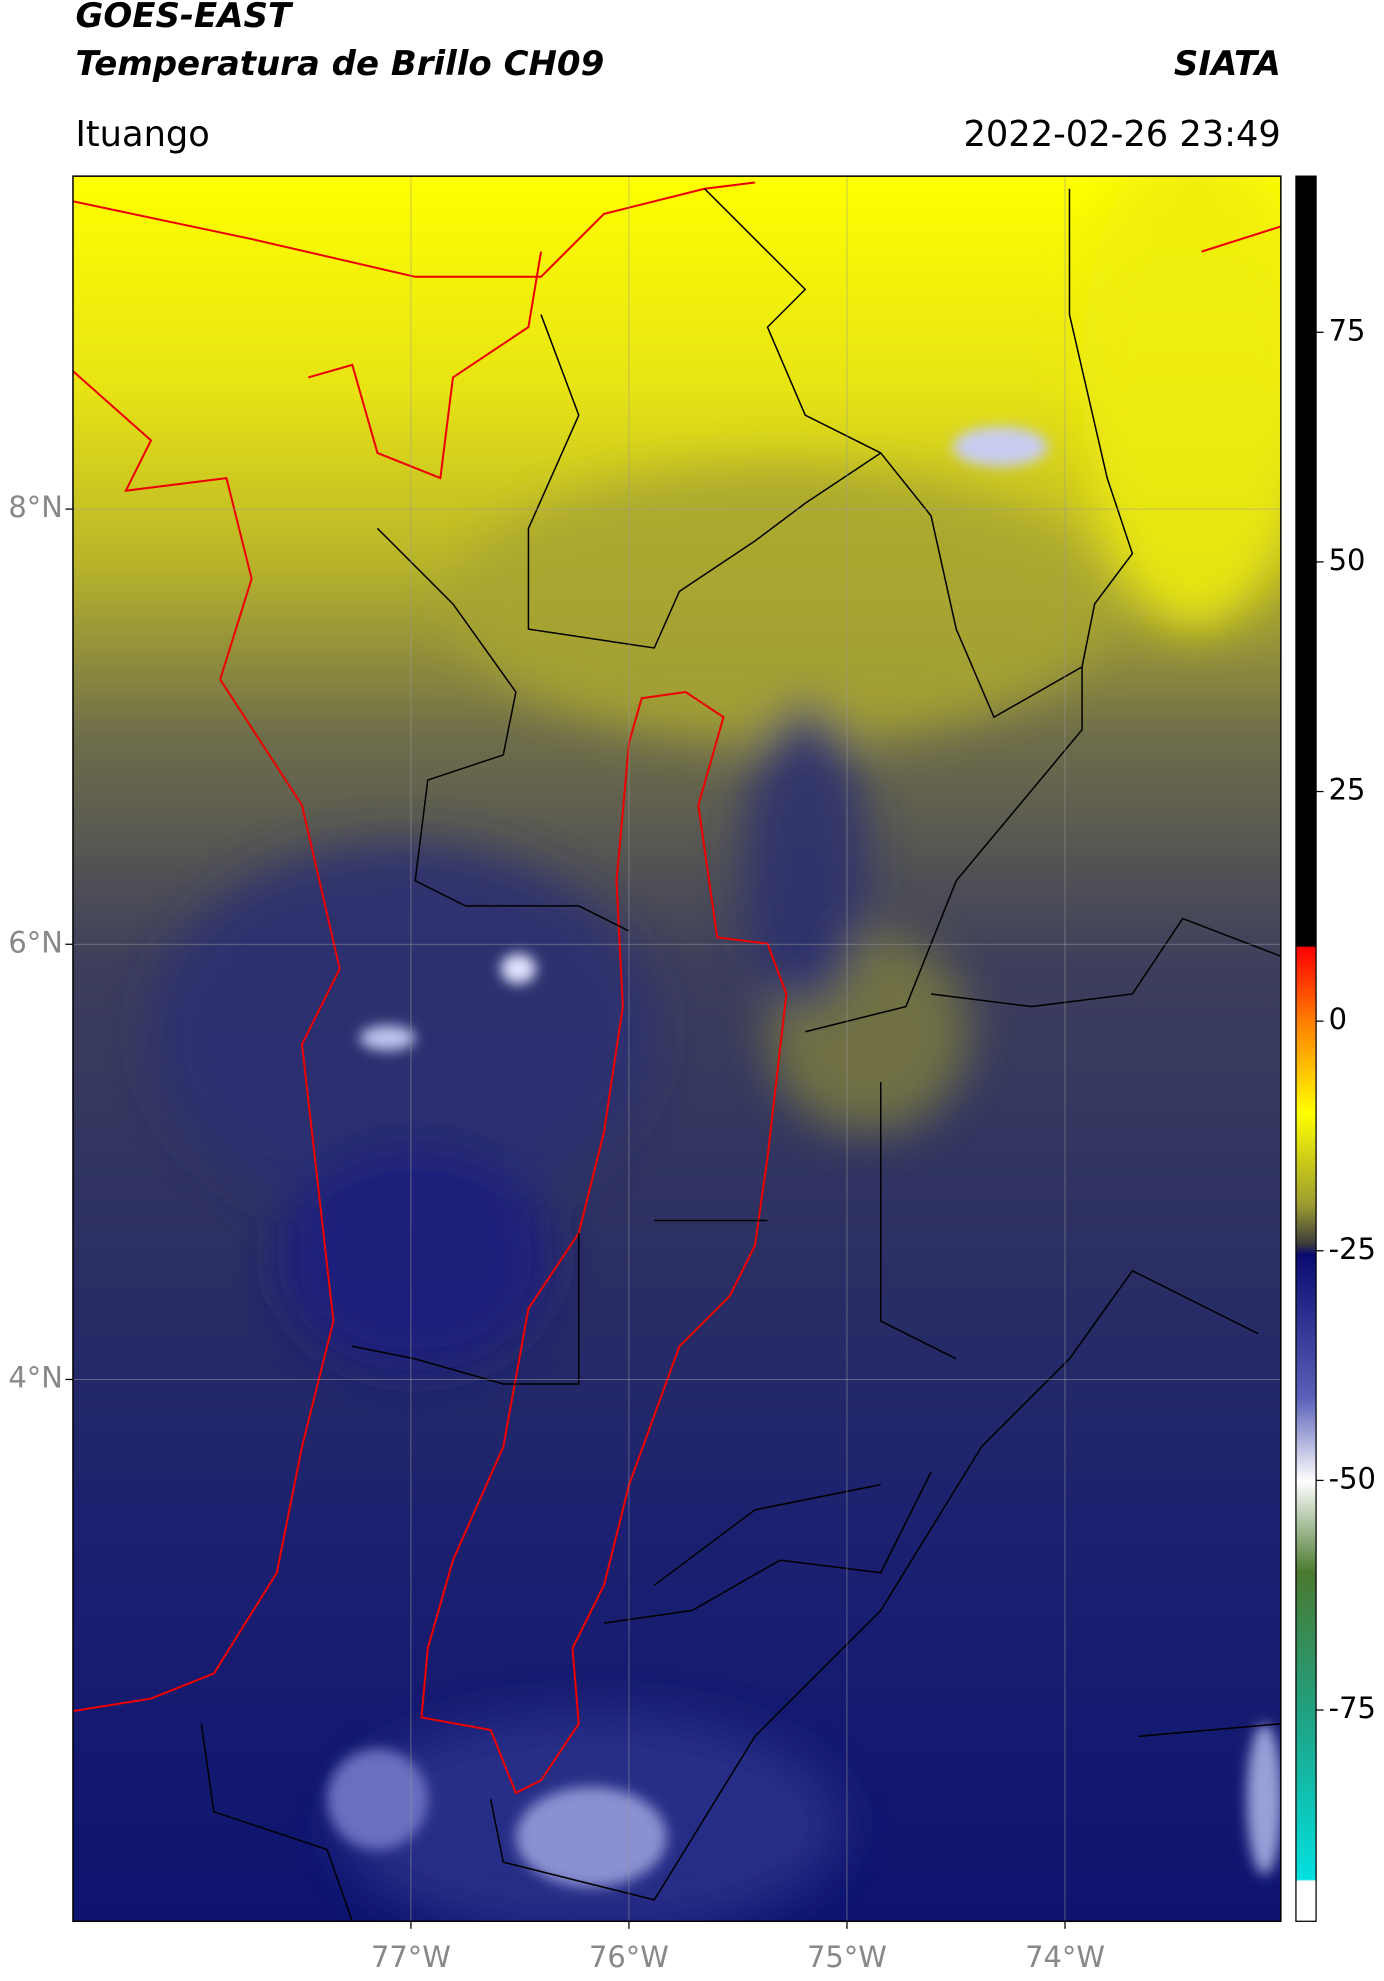 Image resolution: width=1384 pixels, height=1981 pixels. What do you see at coordinates (35, 942) in the screenshot?
I see `y-tick-label: 6°N` at bounding box center [35, 942].